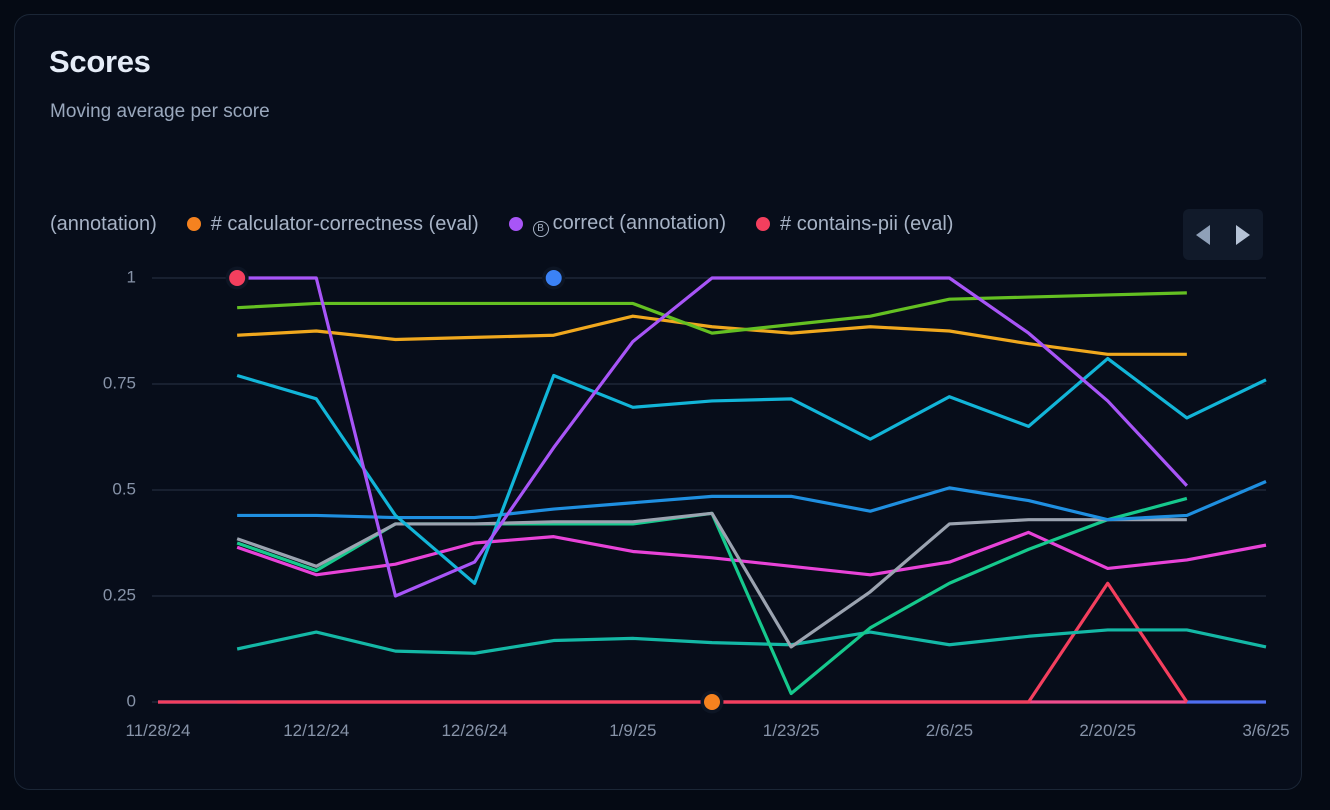 Image resolution: width=1330 pixels, height=810 pixels. What do you see at coordinates (1265, 730) in the screenshot?
I see `x-axis-tick-label: 3/6/25` at bounding box center [1265, 730].